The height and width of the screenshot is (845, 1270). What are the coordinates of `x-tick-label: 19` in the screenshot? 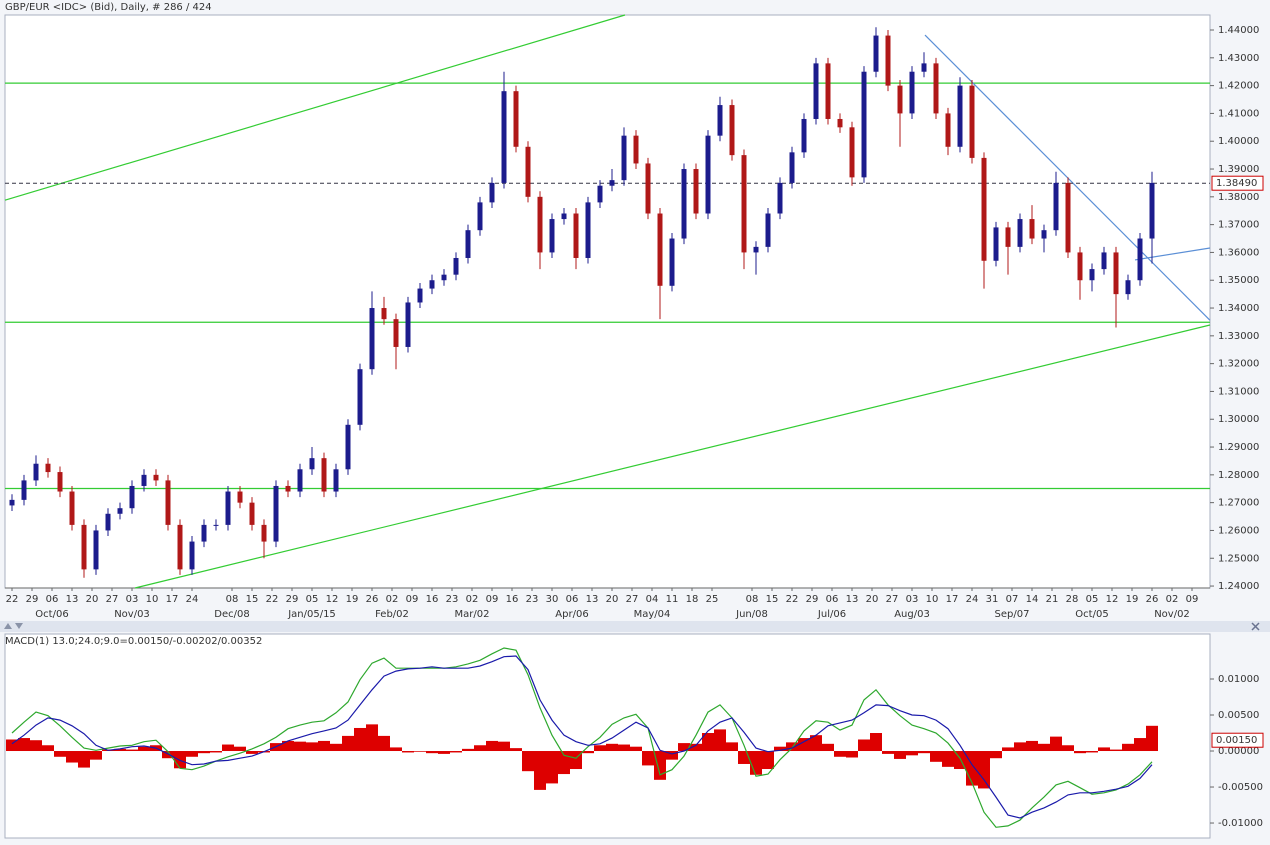 It's located at (1132, 599).